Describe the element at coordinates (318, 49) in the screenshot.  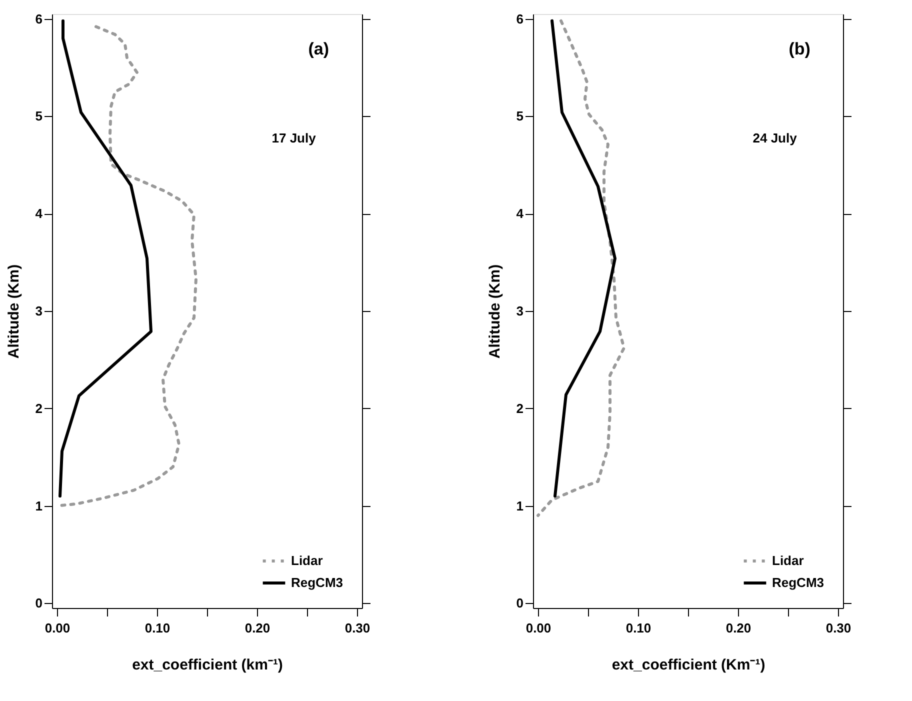
I see `annotation: (a)` at that location.